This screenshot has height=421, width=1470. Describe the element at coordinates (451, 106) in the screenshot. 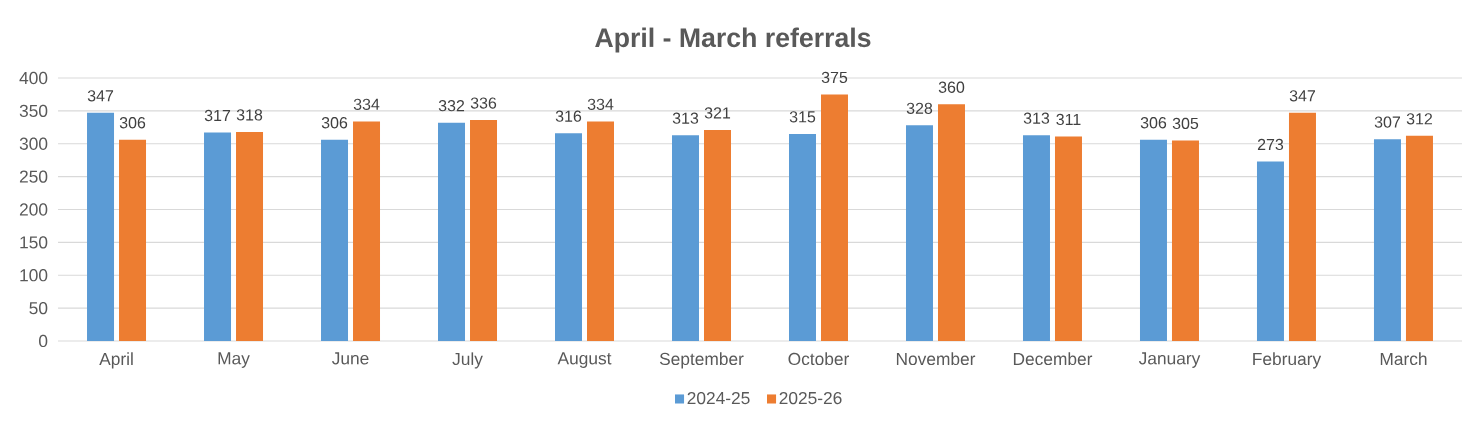

I see `data-label: 332` at that location.